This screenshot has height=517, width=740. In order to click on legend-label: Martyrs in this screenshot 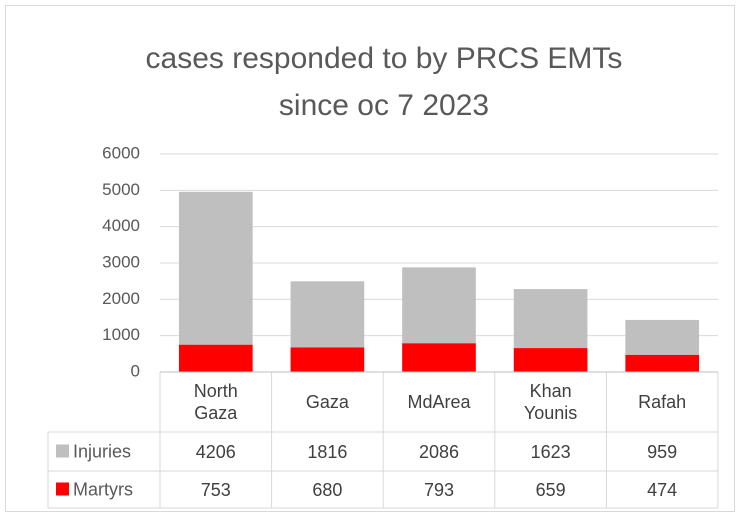, I will do `click(103, 489)`.